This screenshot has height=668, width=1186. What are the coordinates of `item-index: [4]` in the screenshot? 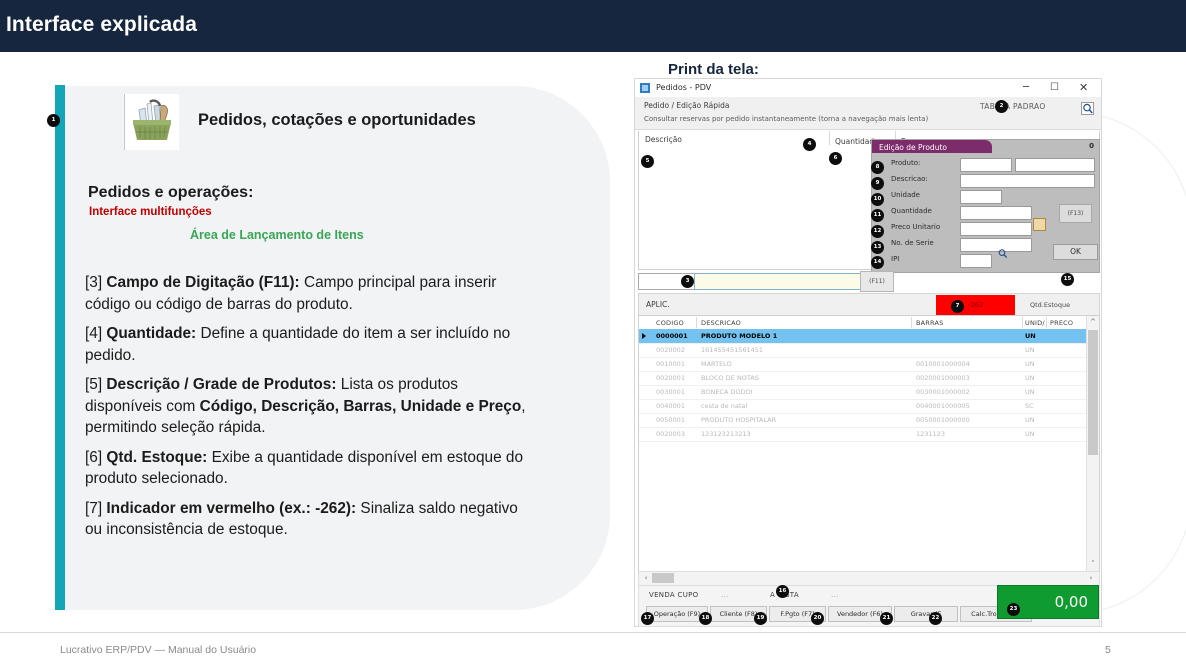 It's located at (94, 333).